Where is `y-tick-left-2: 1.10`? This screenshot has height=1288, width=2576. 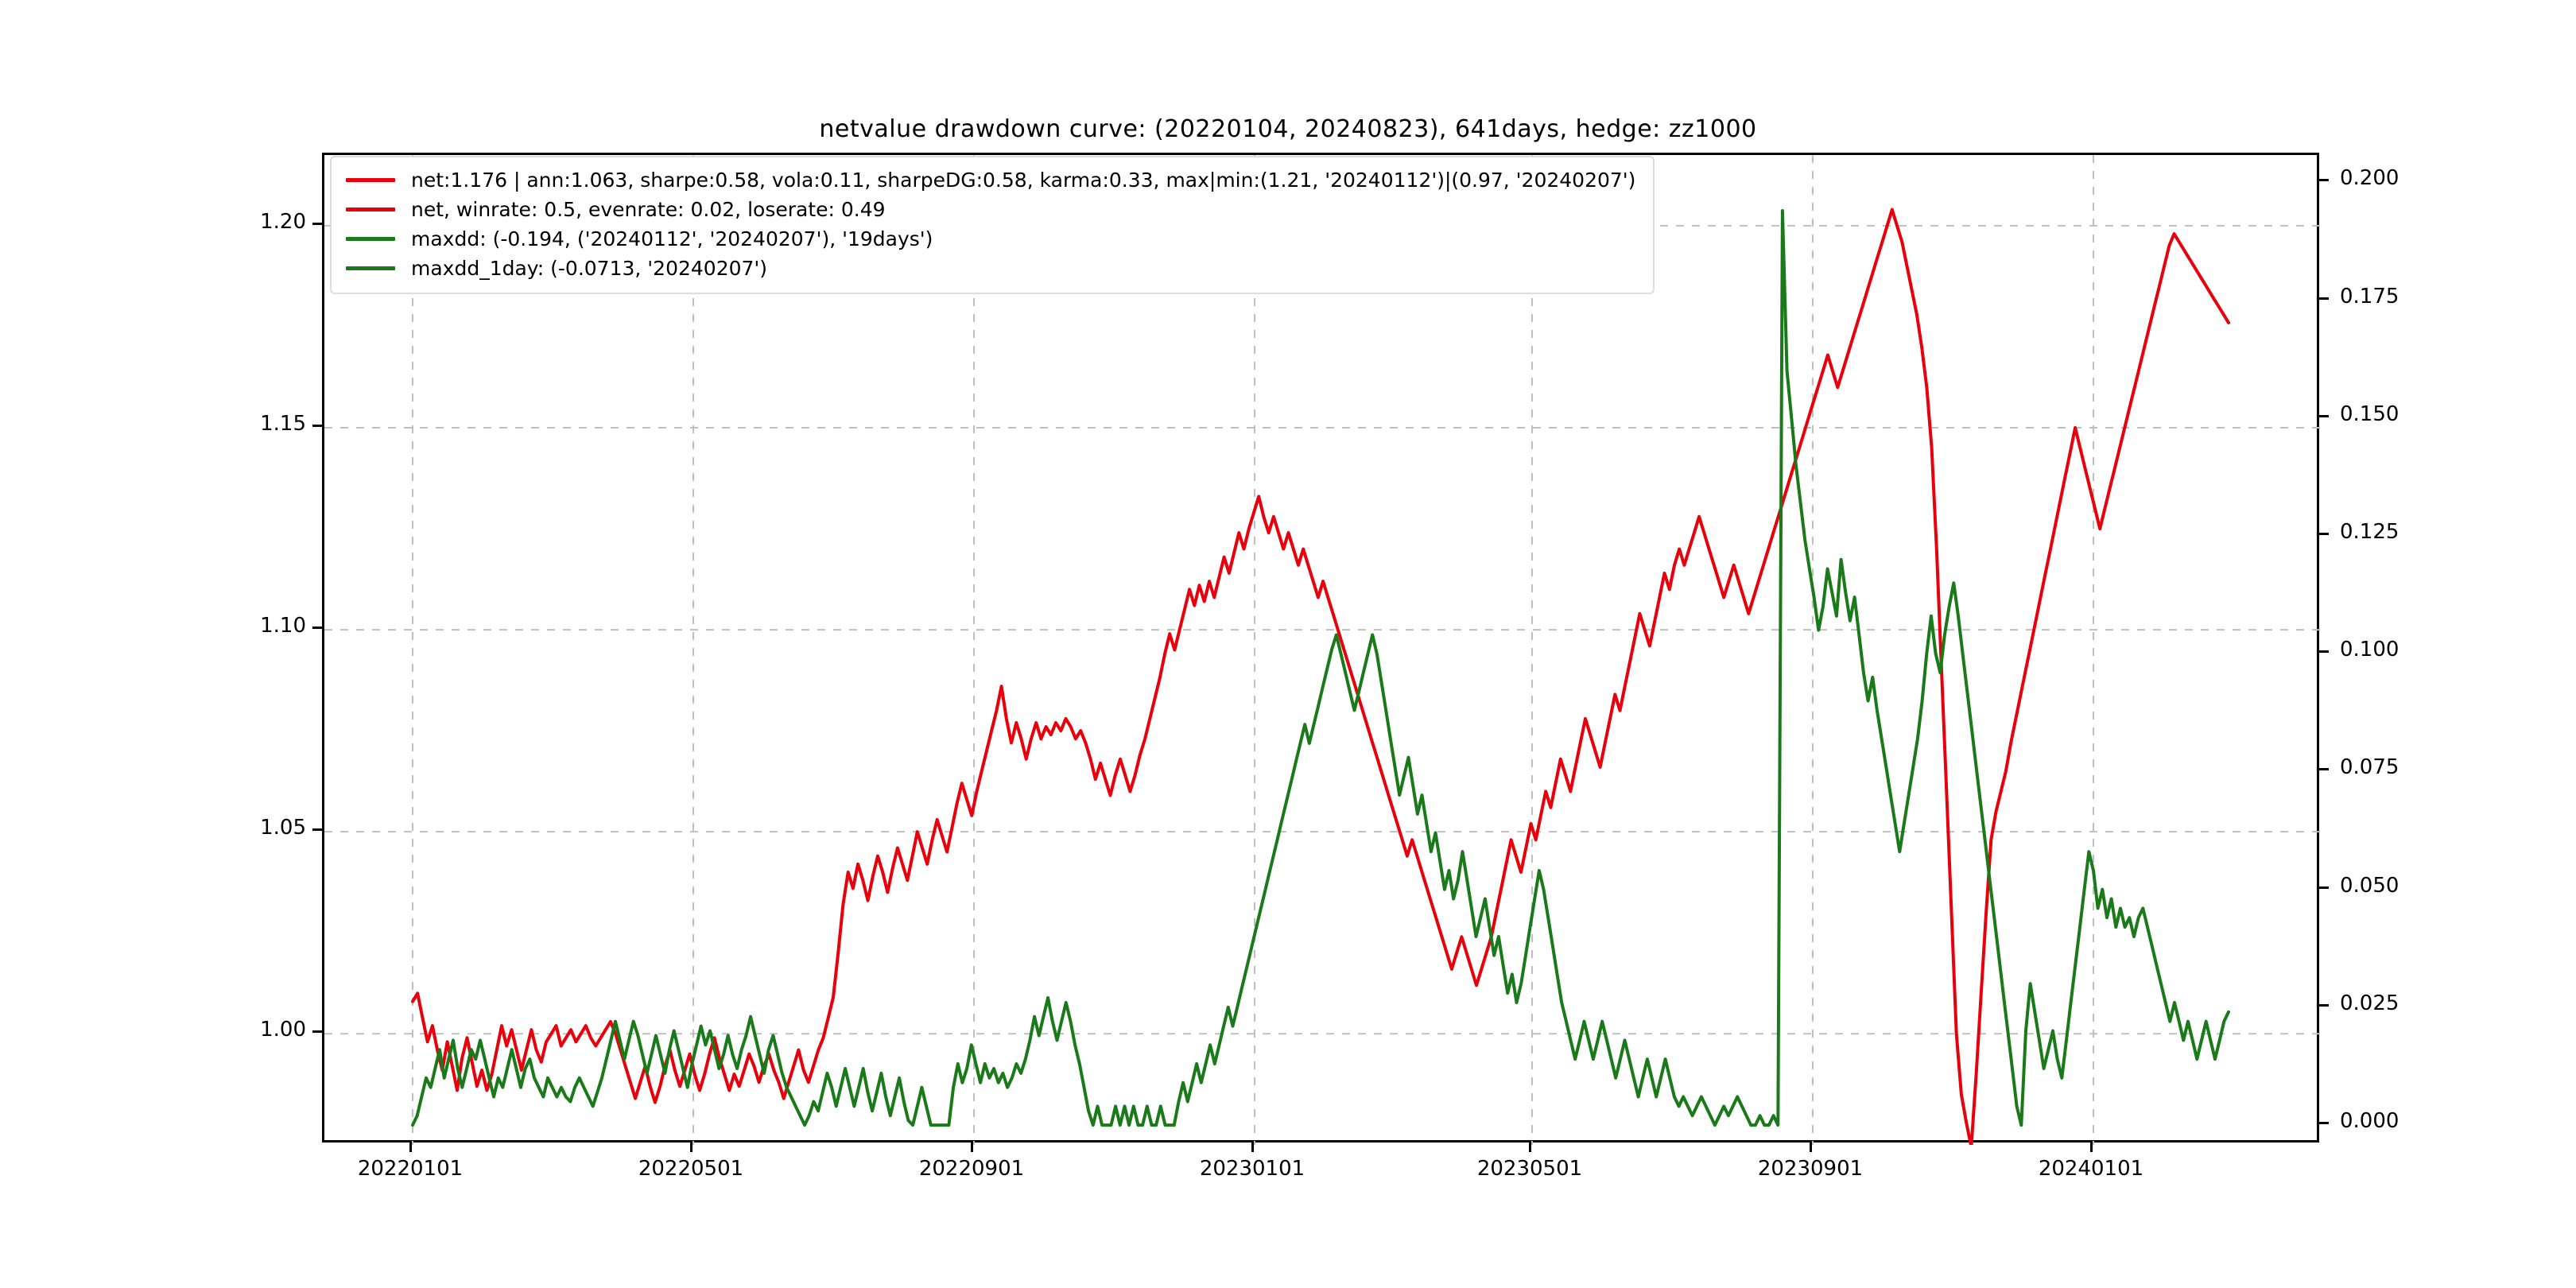
y-tick-left-2: 1.10 is located at coordinates (283, 626).